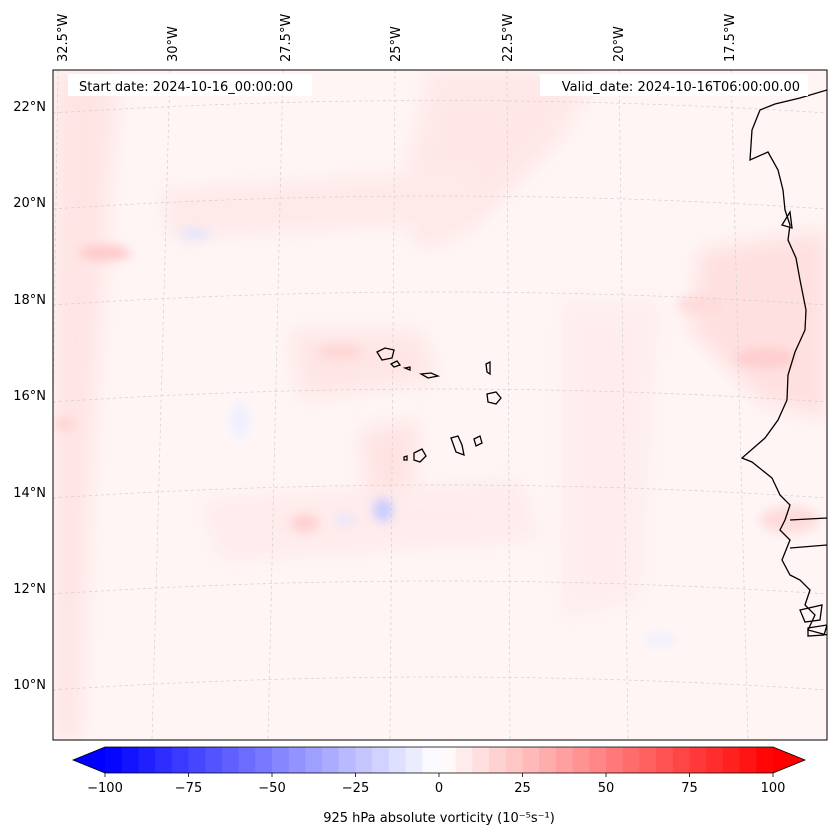  What do you see at coordinates (188, 788) in the screenshot?
I see `colorbar-tick-label: −75` at bounding box center [188, 788].